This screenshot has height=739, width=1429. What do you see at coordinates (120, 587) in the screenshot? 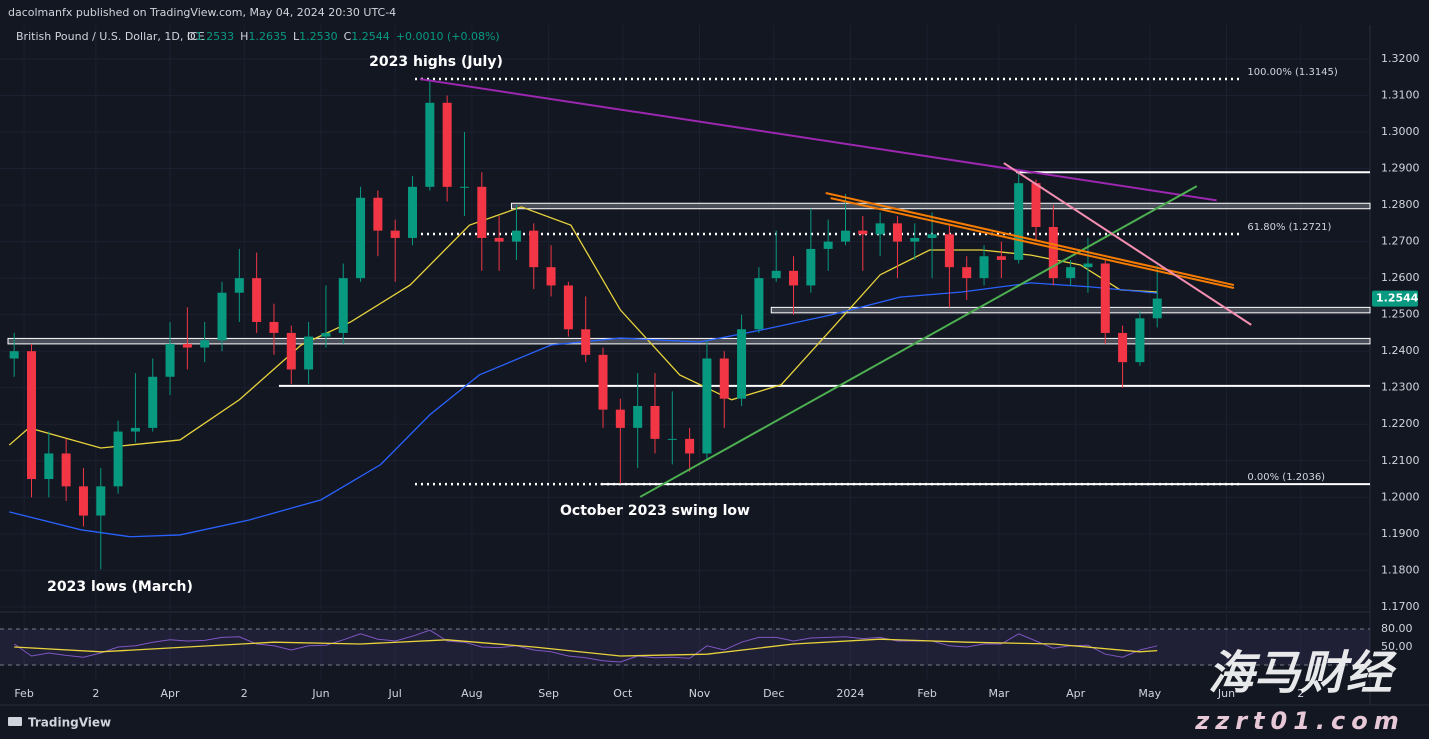
I see `annotation: 2023 lows (March)` at bounding box center [120, 587].